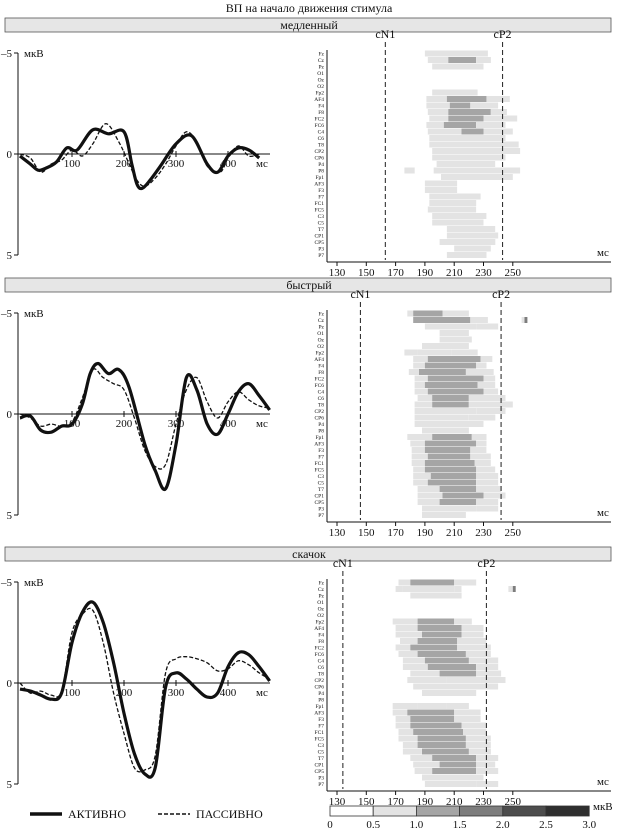 The image size is (618, 833). I want to click on colorbar-tick-label: 1.0, so click(417, 825).